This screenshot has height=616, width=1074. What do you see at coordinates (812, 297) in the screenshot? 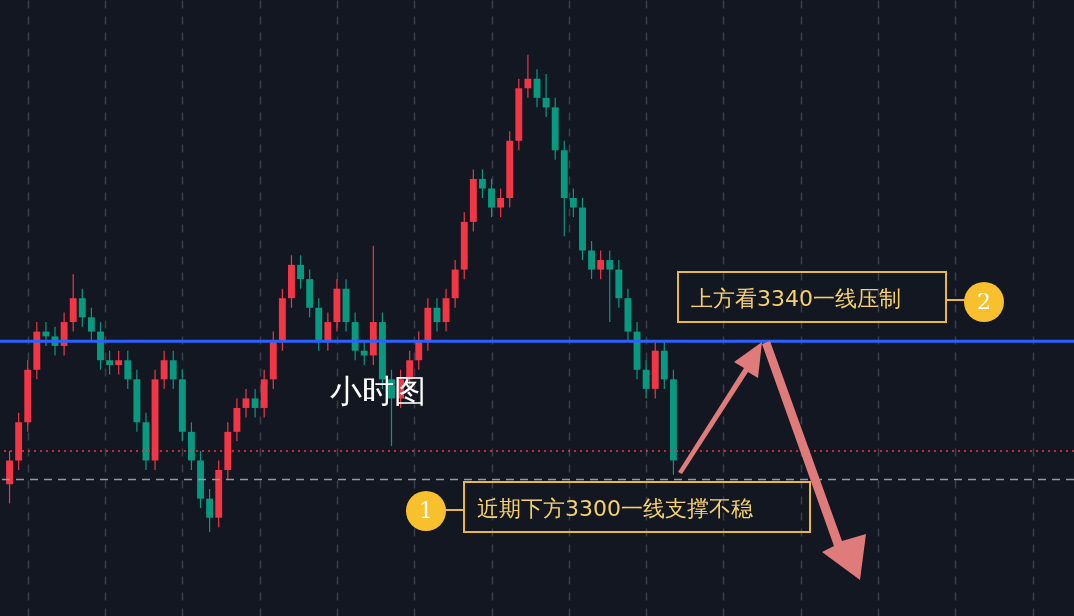
I see `annotation: 上方看3340一线压制` at bounding box center [812, 297].